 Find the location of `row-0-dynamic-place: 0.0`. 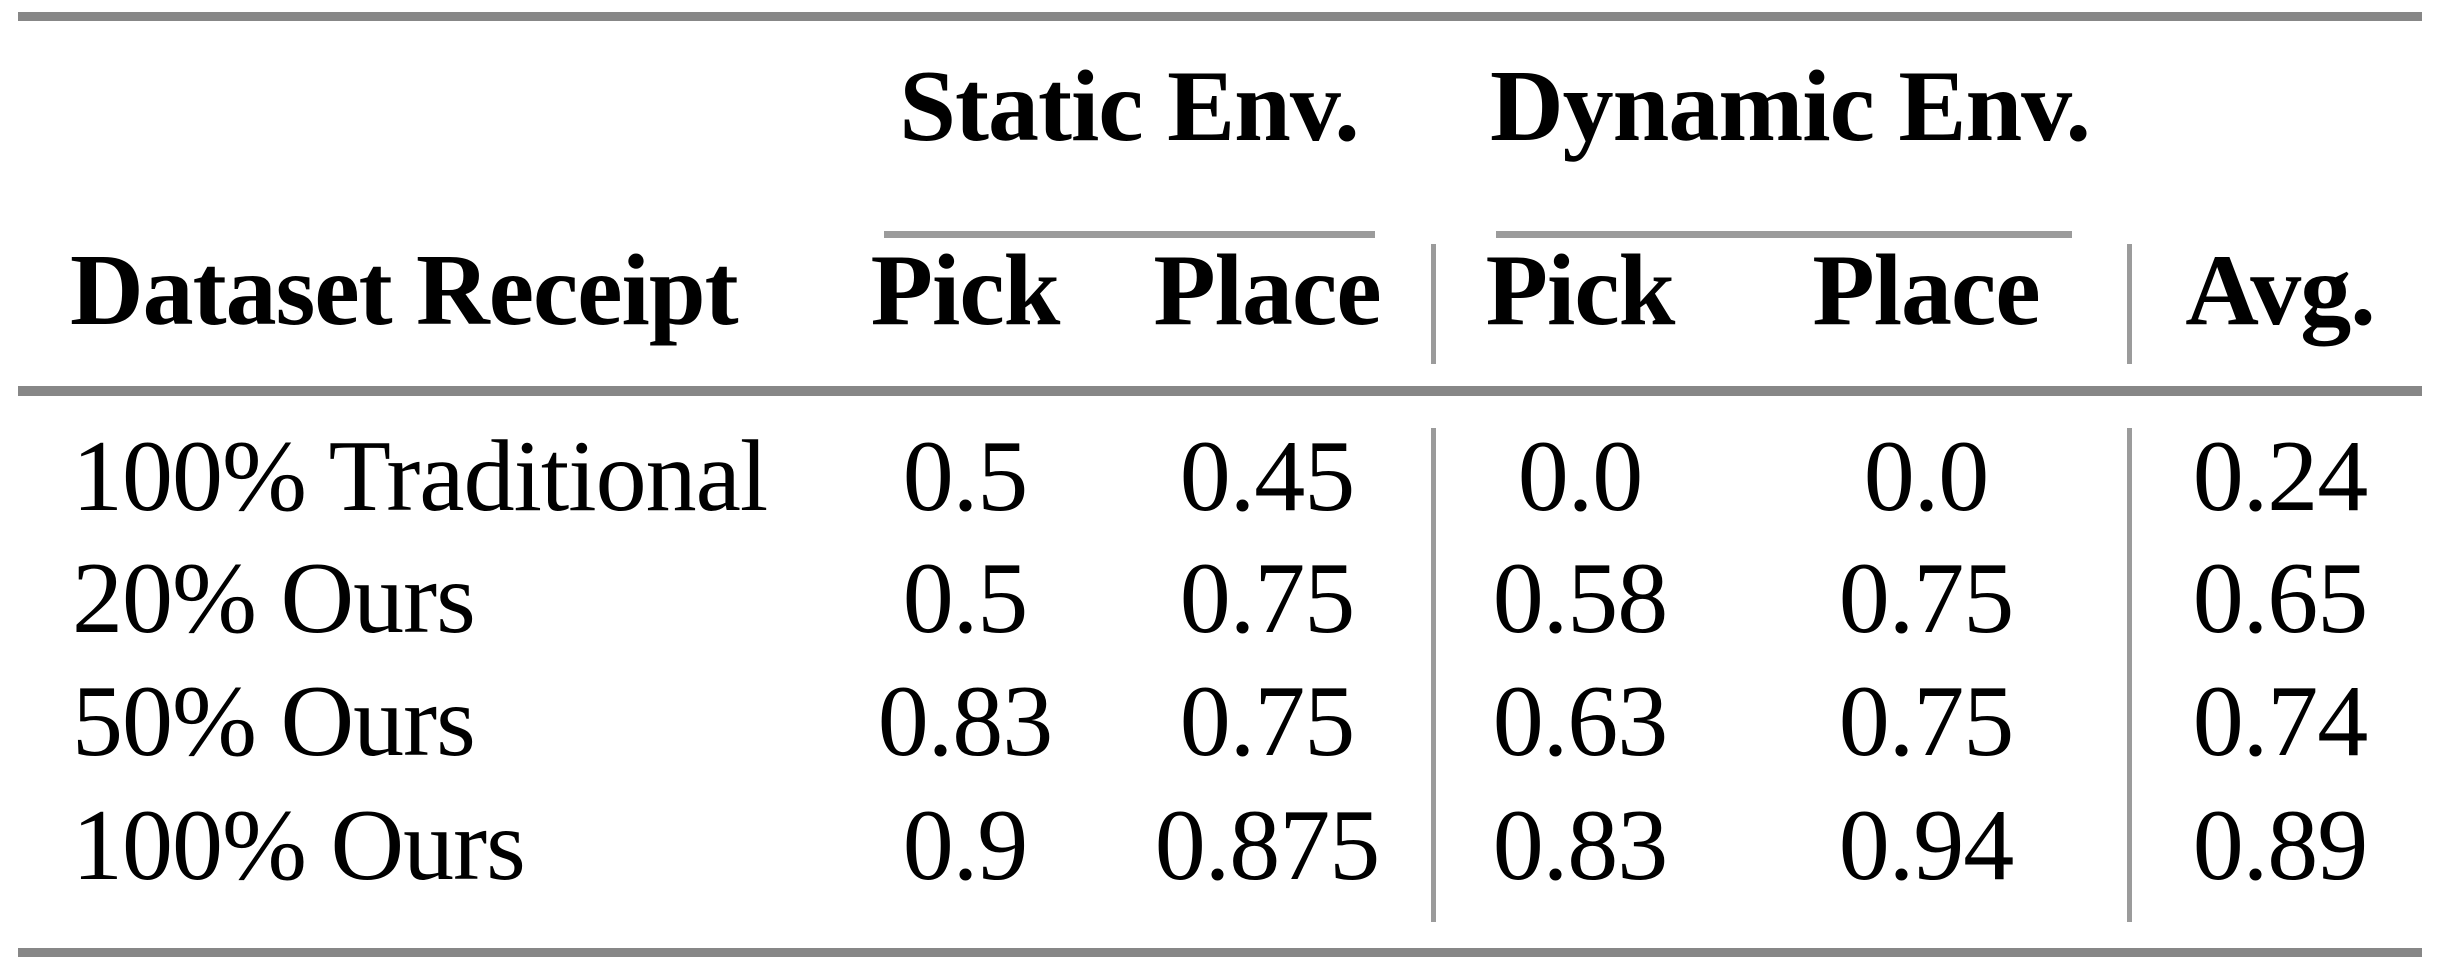

row-0-dynamic-place: 0.0 is located at coordinates (1926, 476).